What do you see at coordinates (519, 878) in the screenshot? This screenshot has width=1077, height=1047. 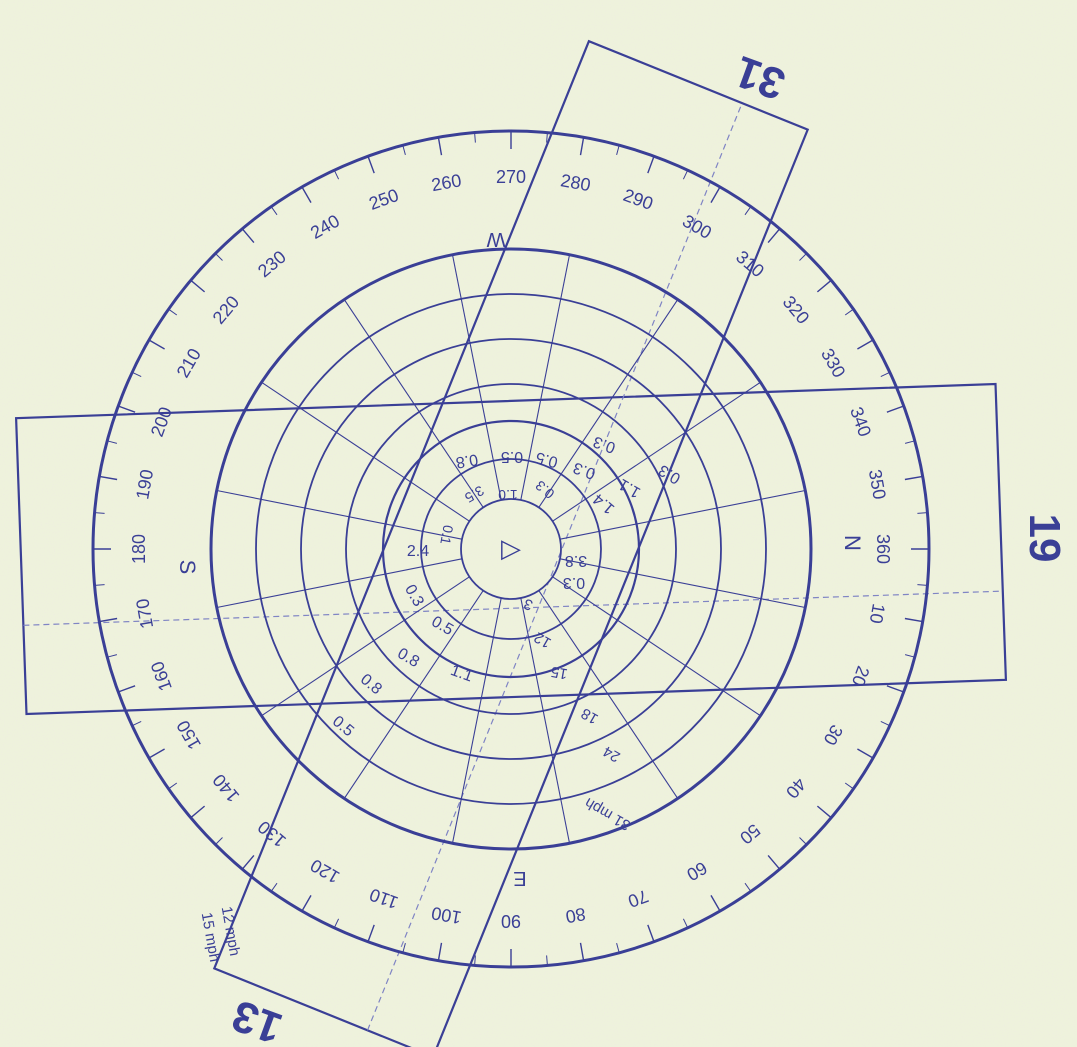 I see `cardinal-e: E` at bounding box center [519, 878].